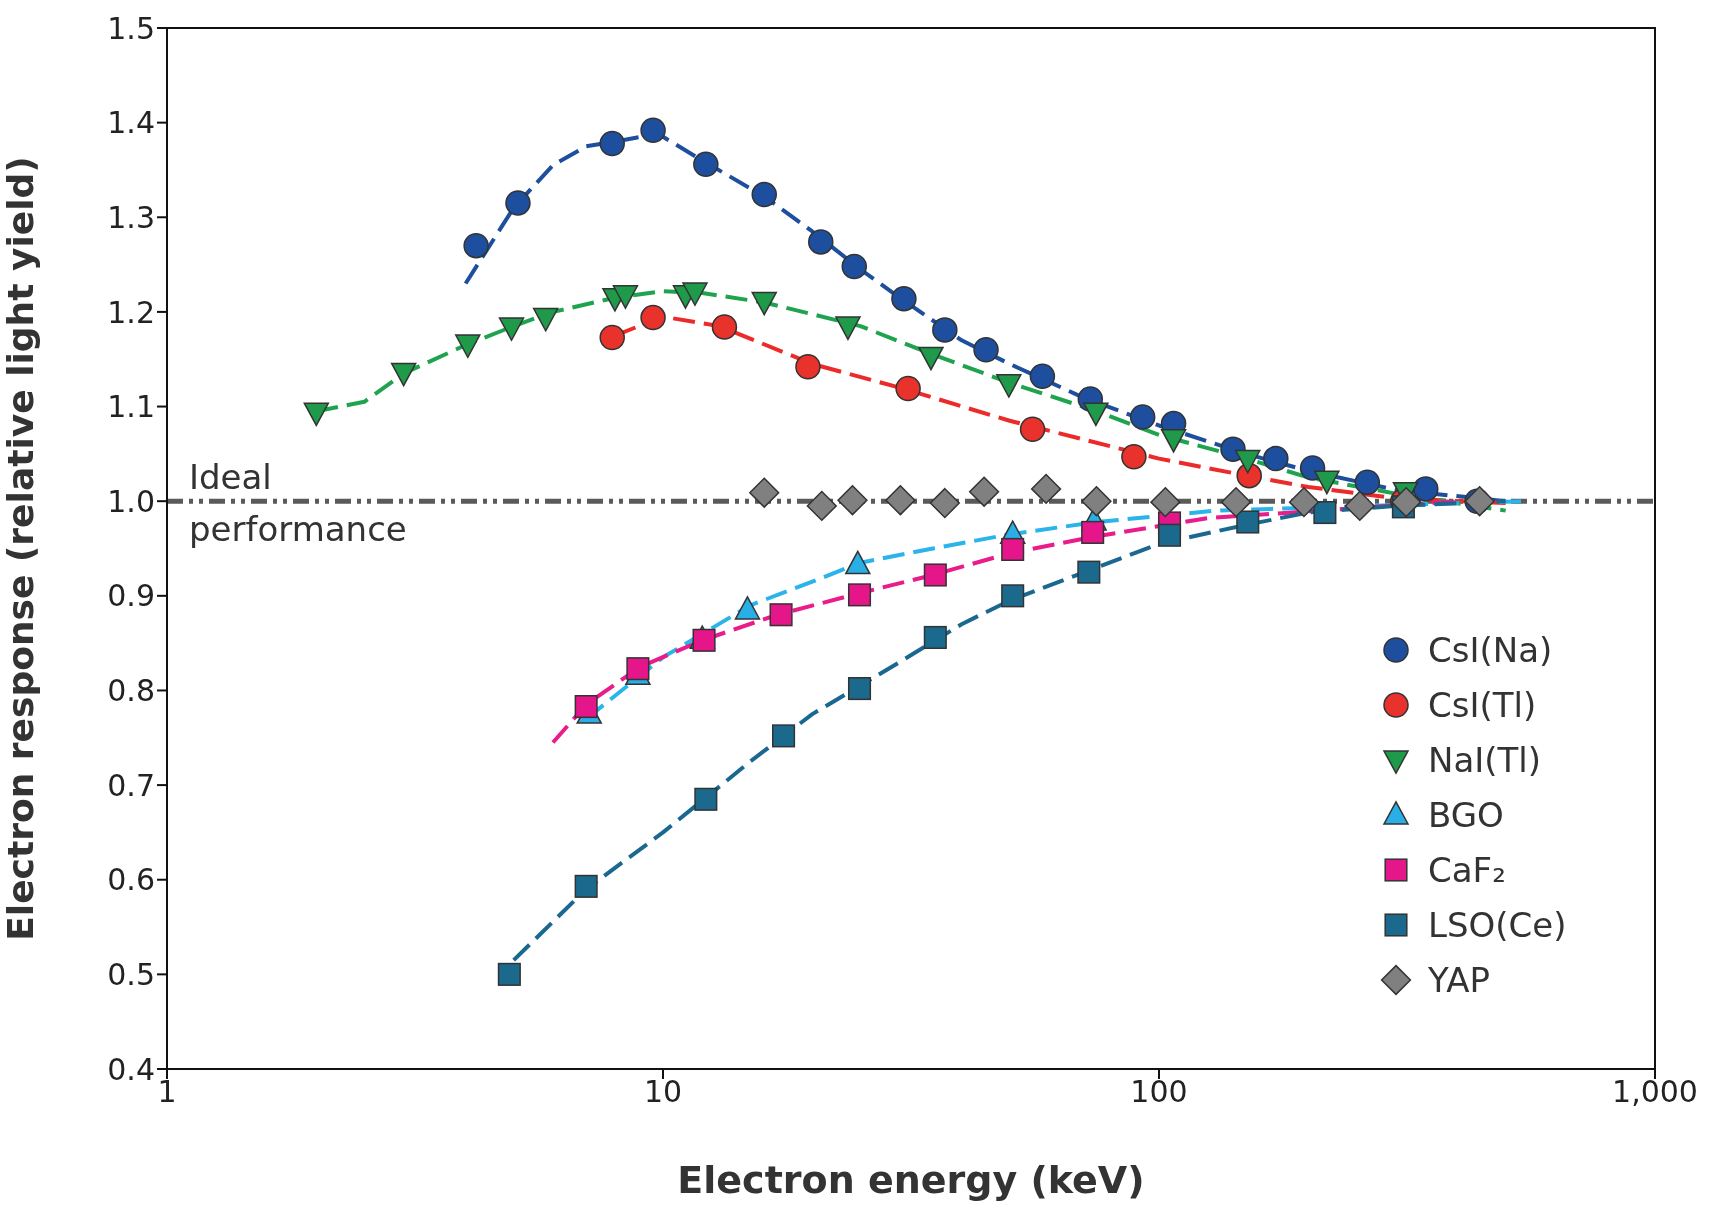 This screenshot has height=1211, width=1709. Describe the element at coordinates (167, 1092) in the screenshot. I see `x-tick-label: 1` at that location.